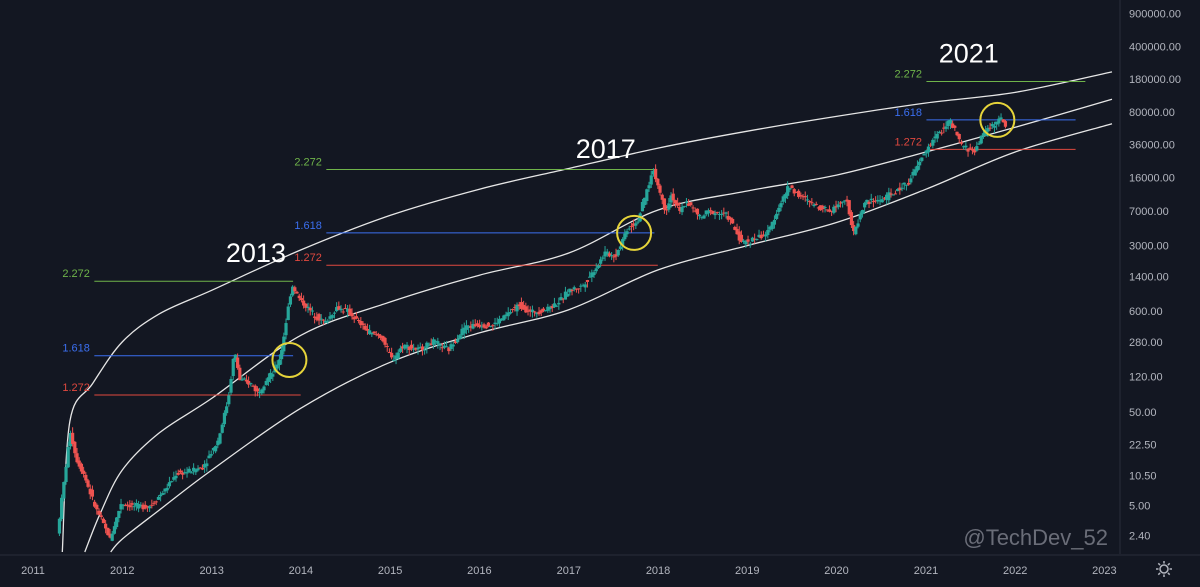 This screenshot has height=587, width=1200. What do you see at coordinates (1143, 477) in the screenshot?
I see `y-tick-label: 10.50` at bounding box center [1143, 477].